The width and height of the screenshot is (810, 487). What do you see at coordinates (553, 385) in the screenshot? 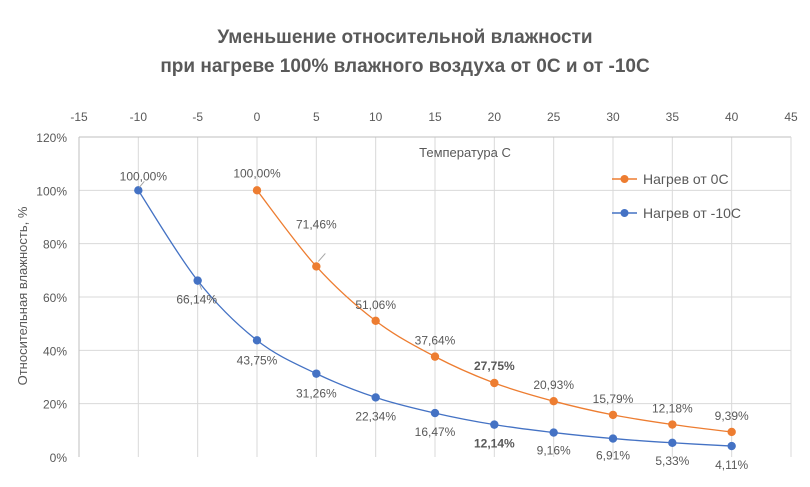
I see `data-label: 20,93%` at bounding box center [553, 385].